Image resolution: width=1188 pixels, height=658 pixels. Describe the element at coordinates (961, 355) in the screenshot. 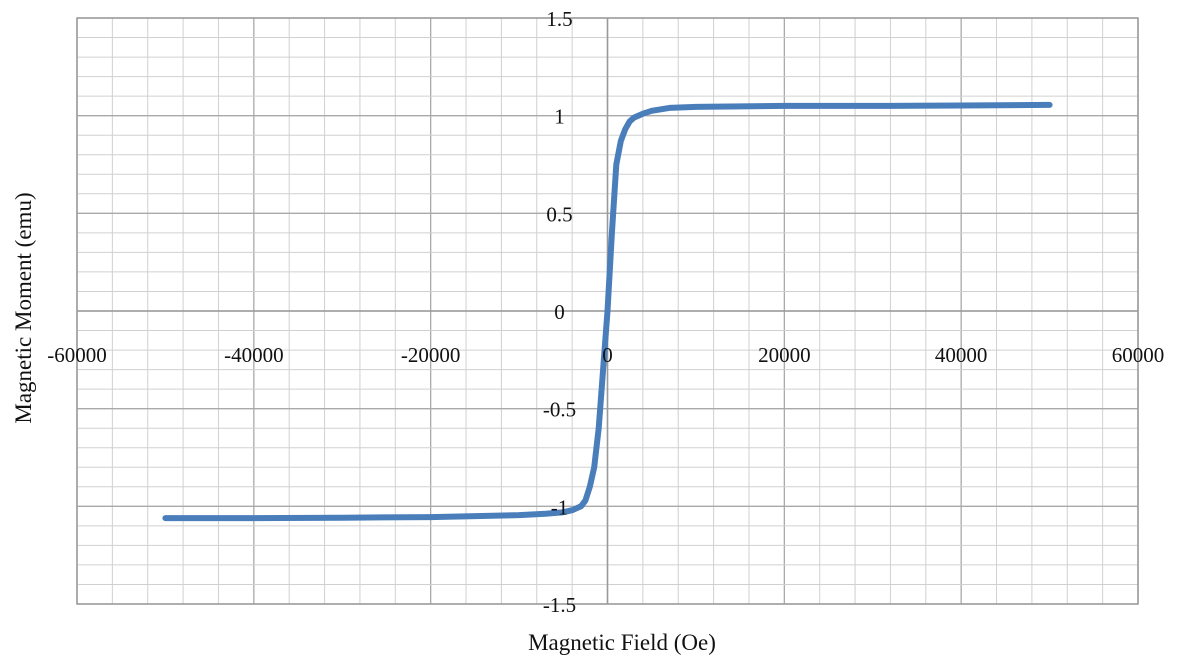

I see `x-tick-label: 40000` at that location.